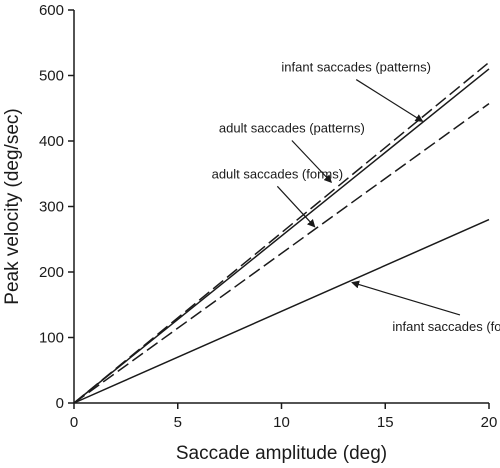 The image size is (500, 468). What do you see at coordinates (281, 422) in the screenshot?
I see `x-tick-label: 10` at bounding box center [281, 422].